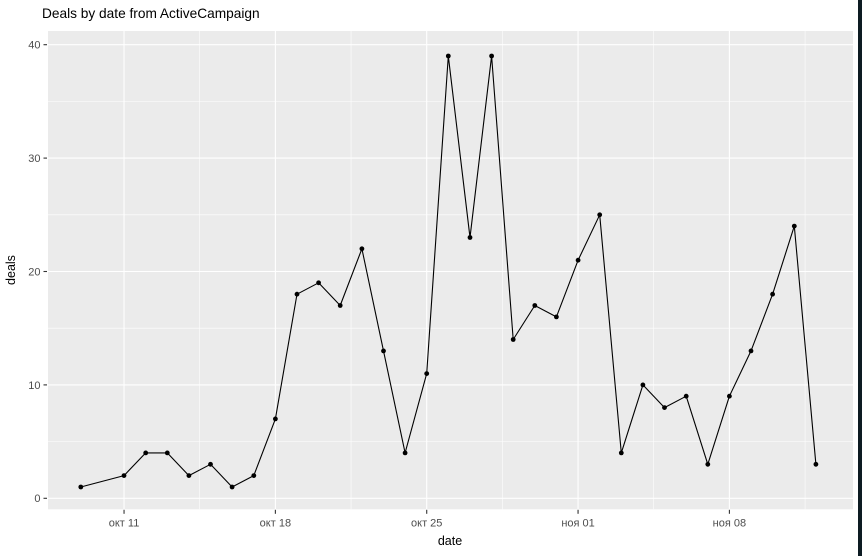  I want to click on x-axis-tick-labels: окт 11 окт 18 окт 25 ноя 01 ноя 08, so click(427, 524).